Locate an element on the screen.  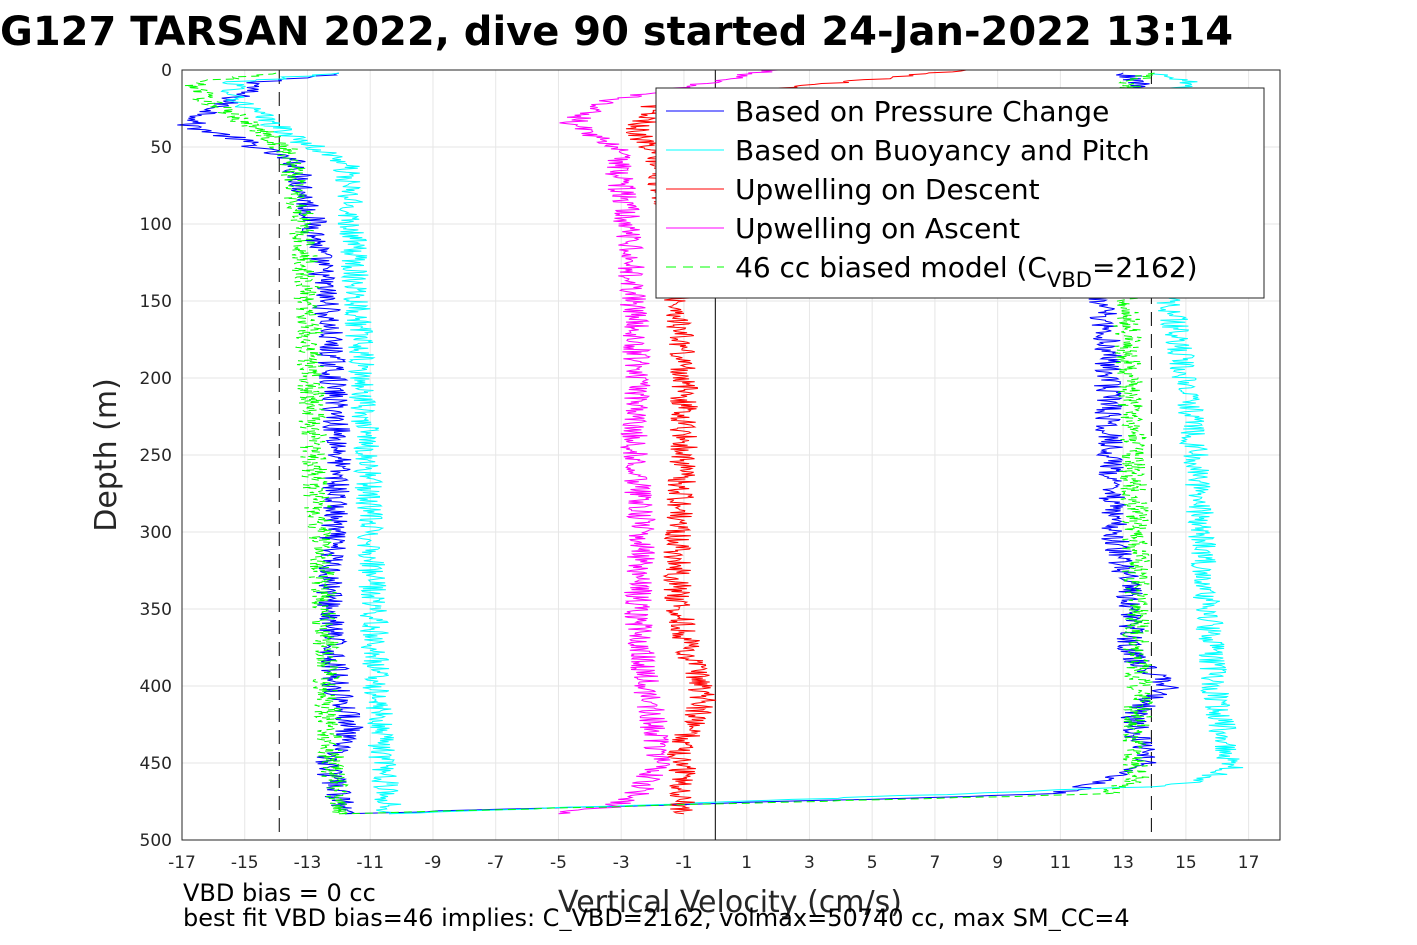
legend-entry: 46 cc biased model (CVBD=2162) is located at coordinates (966, 271).